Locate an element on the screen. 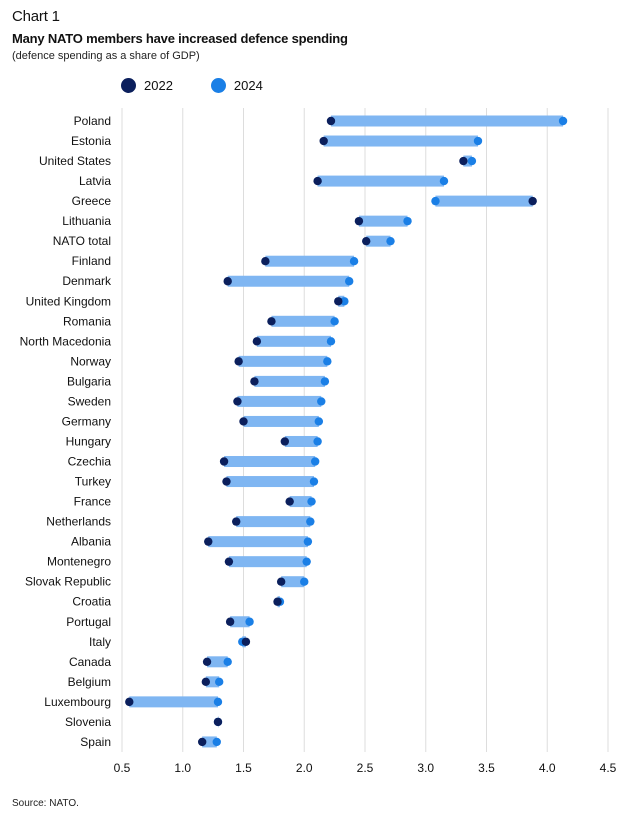 The height and width of the screenshot is (822, 637). dot-2022-france is located at coordinates (289, 501).